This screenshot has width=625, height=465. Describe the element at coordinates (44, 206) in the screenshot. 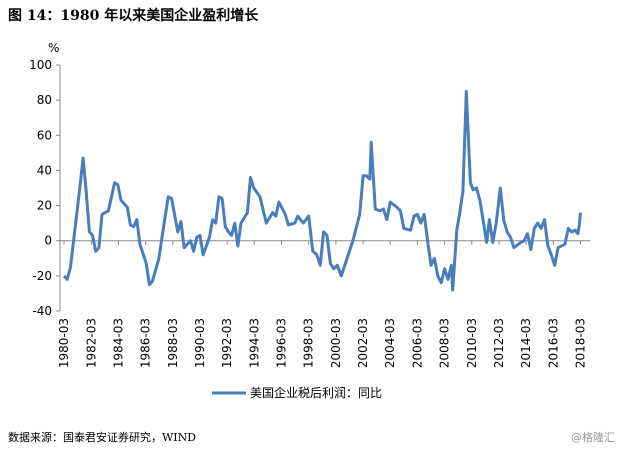

I see `y-tick-label: 20` at that location.